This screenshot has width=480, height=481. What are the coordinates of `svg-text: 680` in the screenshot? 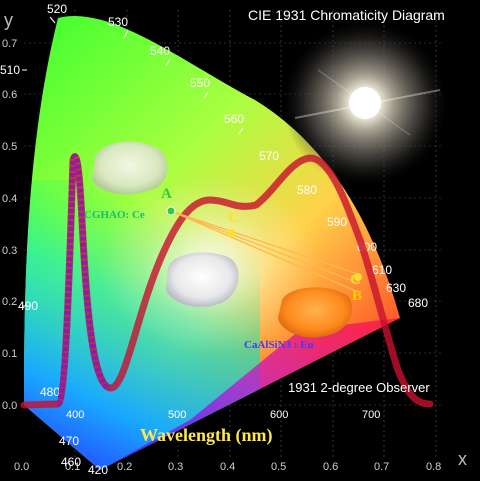 It's located at (418, 303).